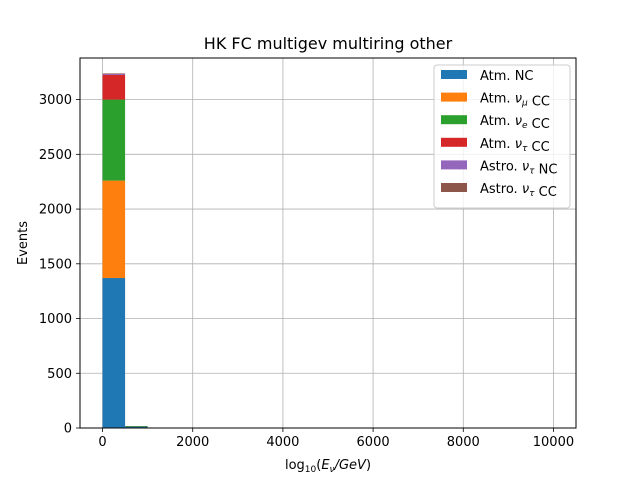  Describe the element at coordinates (55, 100) in the screenshot. I see `y-tick-label: 3000` at that location.